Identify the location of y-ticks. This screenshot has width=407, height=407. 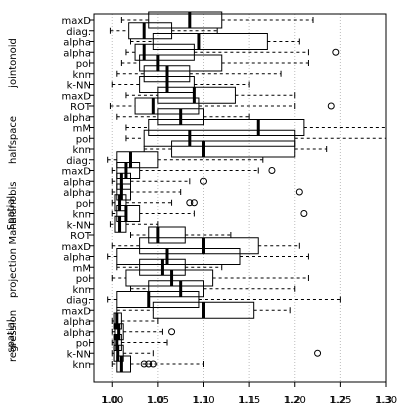
(91, 192).